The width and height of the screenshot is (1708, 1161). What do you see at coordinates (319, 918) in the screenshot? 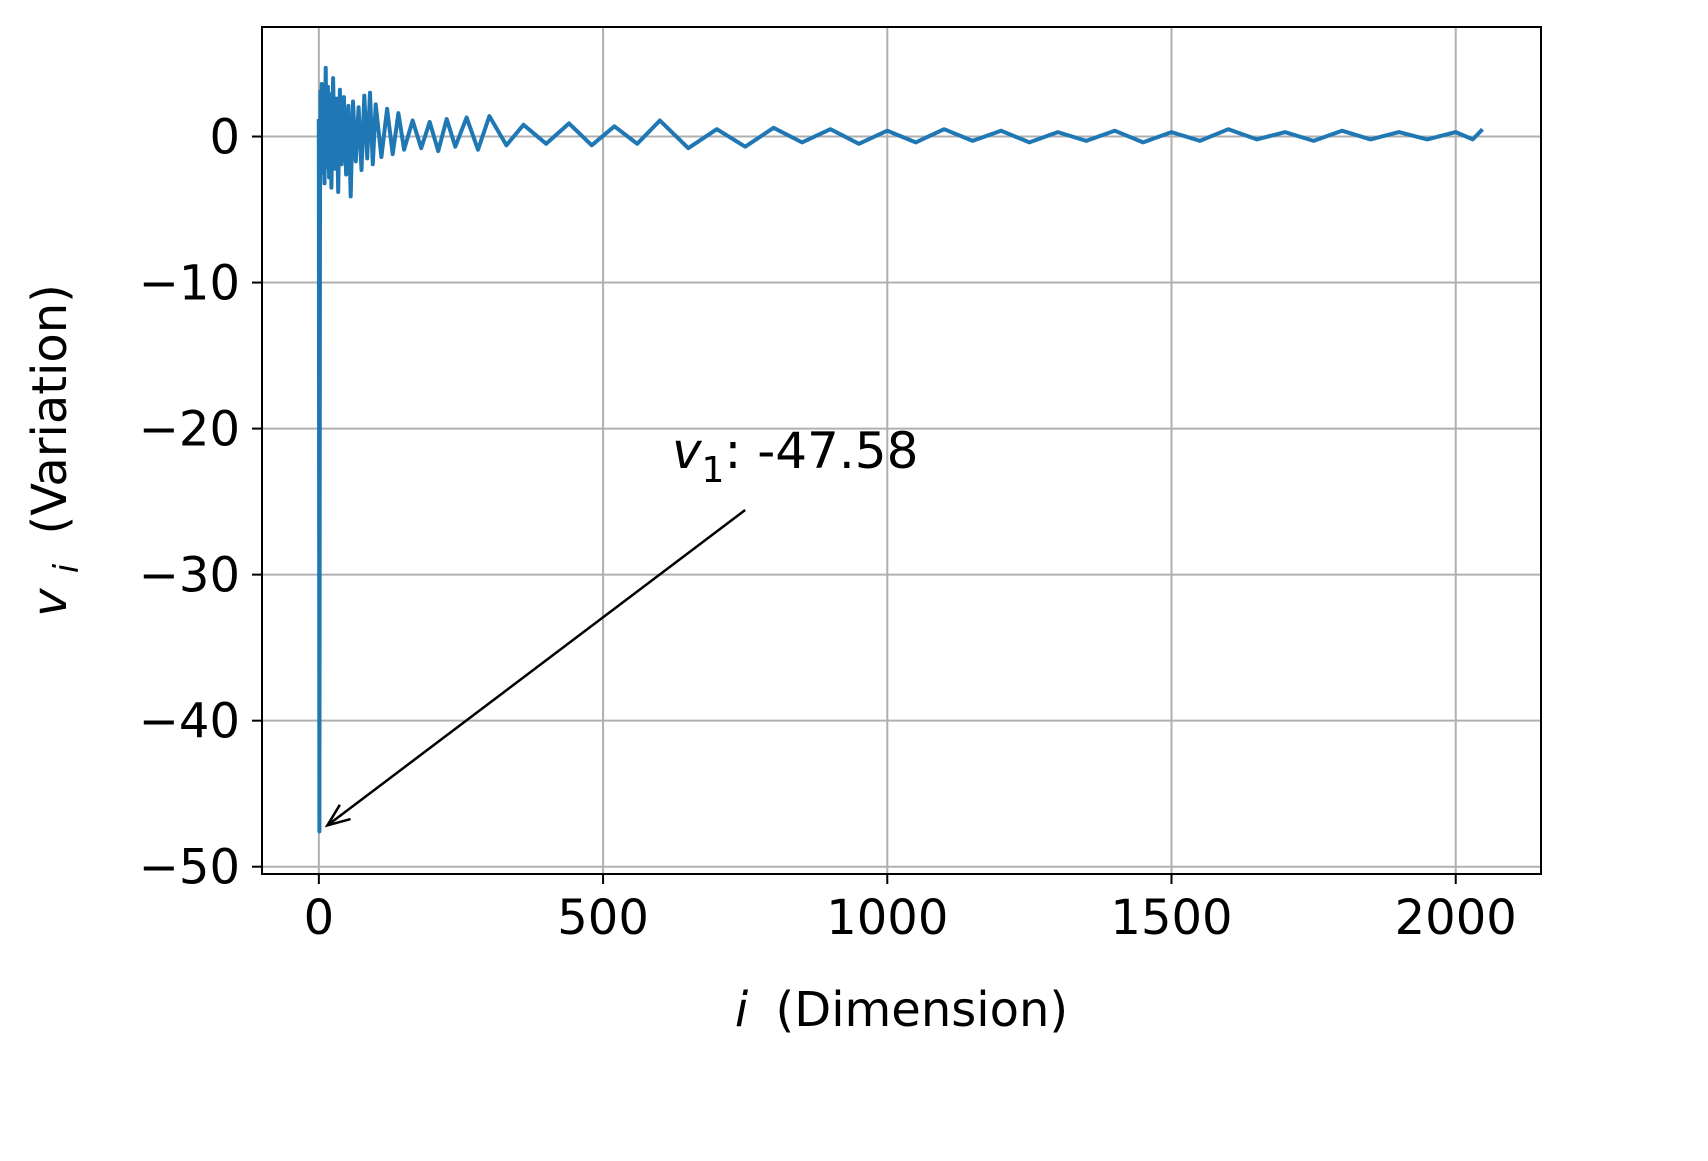
I see `x-tick-label: 0` at bounding box center [319, 918].